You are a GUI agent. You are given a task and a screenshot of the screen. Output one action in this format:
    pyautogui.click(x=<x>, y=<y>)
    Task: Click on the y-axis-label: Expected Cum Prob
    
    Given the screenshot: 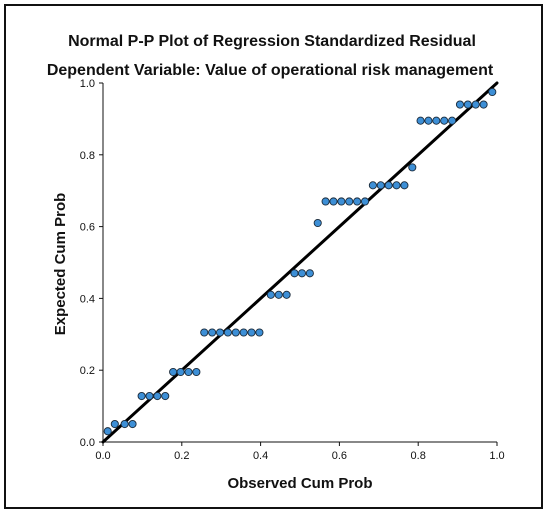 What is the action you would take?
    pyautogui.click(x=60, y=264)
    